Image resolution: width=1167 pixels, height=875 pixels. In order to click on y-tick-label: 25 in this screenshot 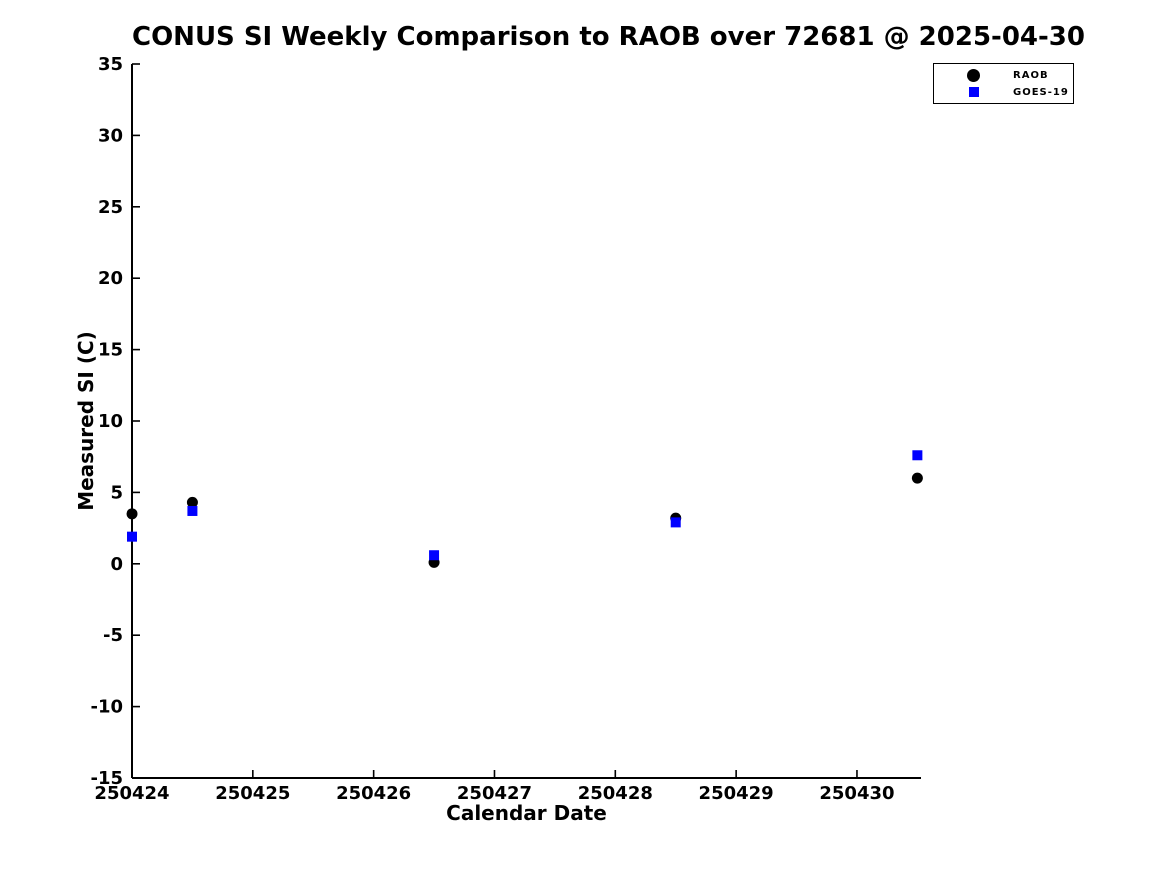, I will do `click(110, 207)`.